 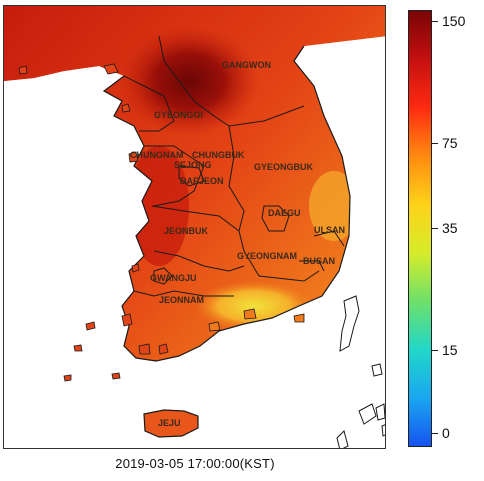 What do you see at coordinates (202, 181) in the screenshot?
I see `region-label-daejeon: DAEJEON` at bounding box center [202, 181].